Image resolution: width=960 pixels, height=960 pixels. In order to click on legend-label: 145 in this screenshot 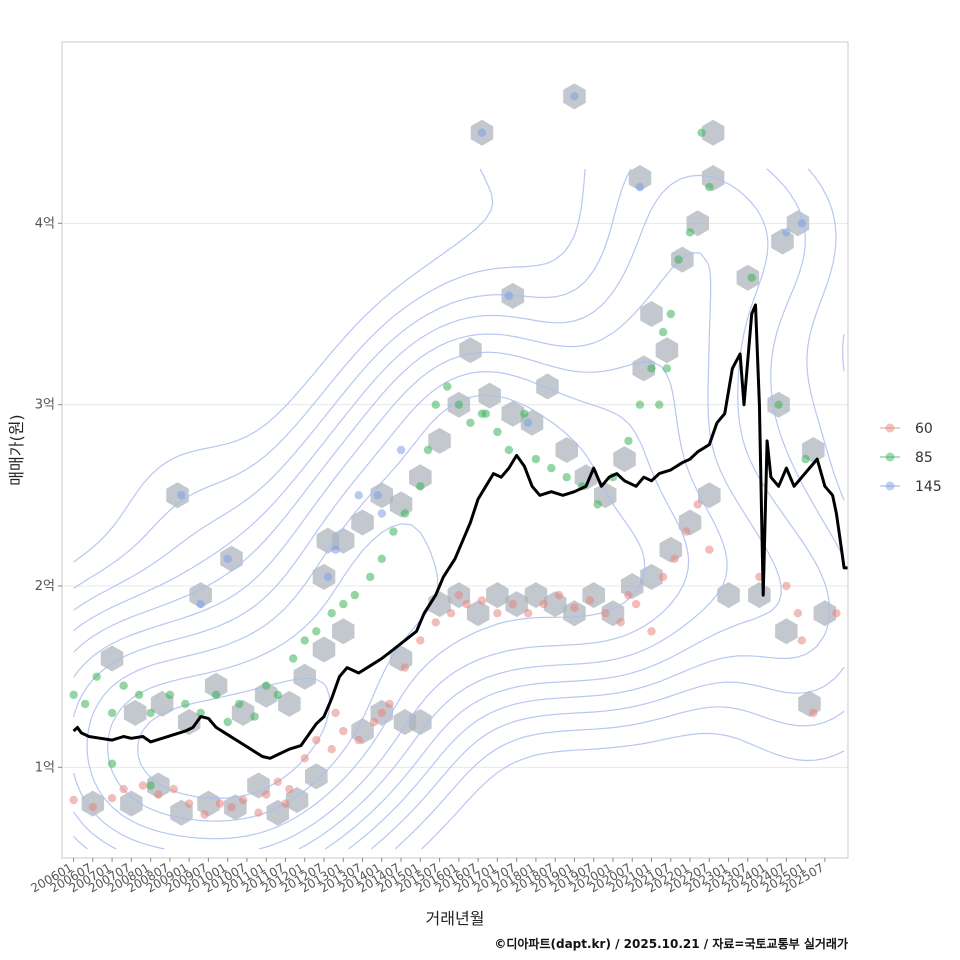, I will do `click(928, 487)`.